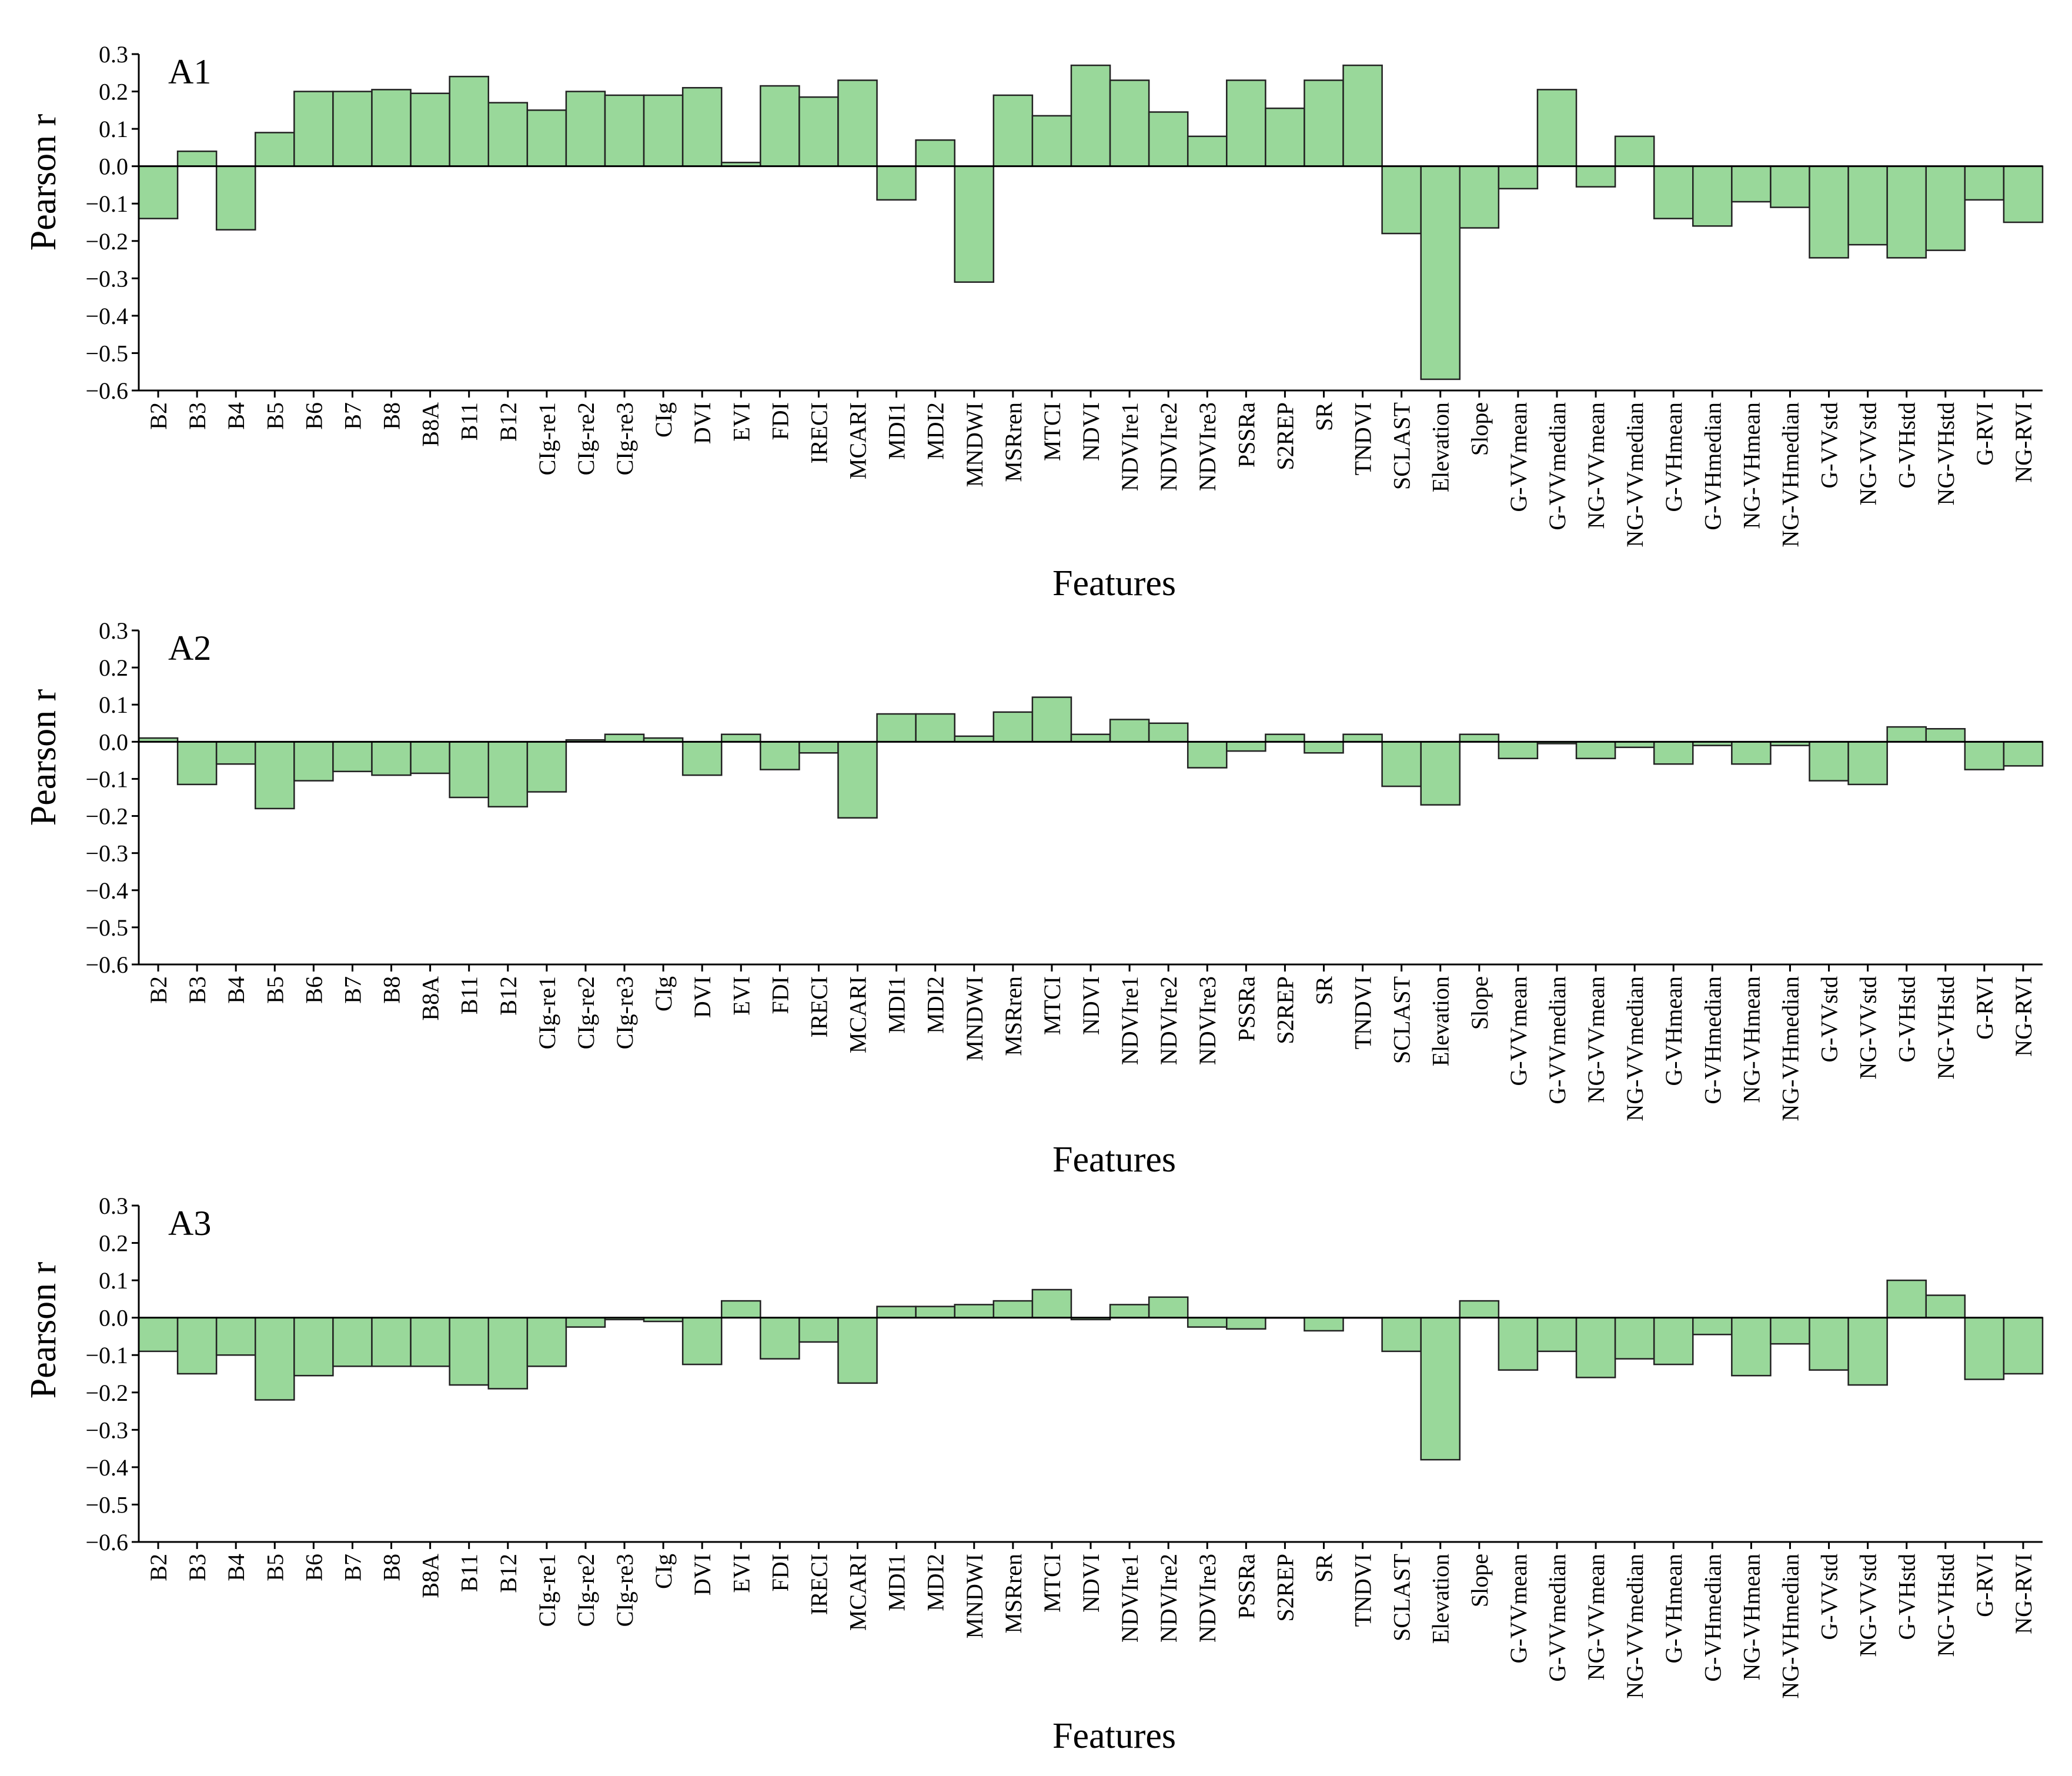 The width and height of the screenshot is (2072, 1776). I want to click on y-tick-label: −0.4, so click(107, 316).